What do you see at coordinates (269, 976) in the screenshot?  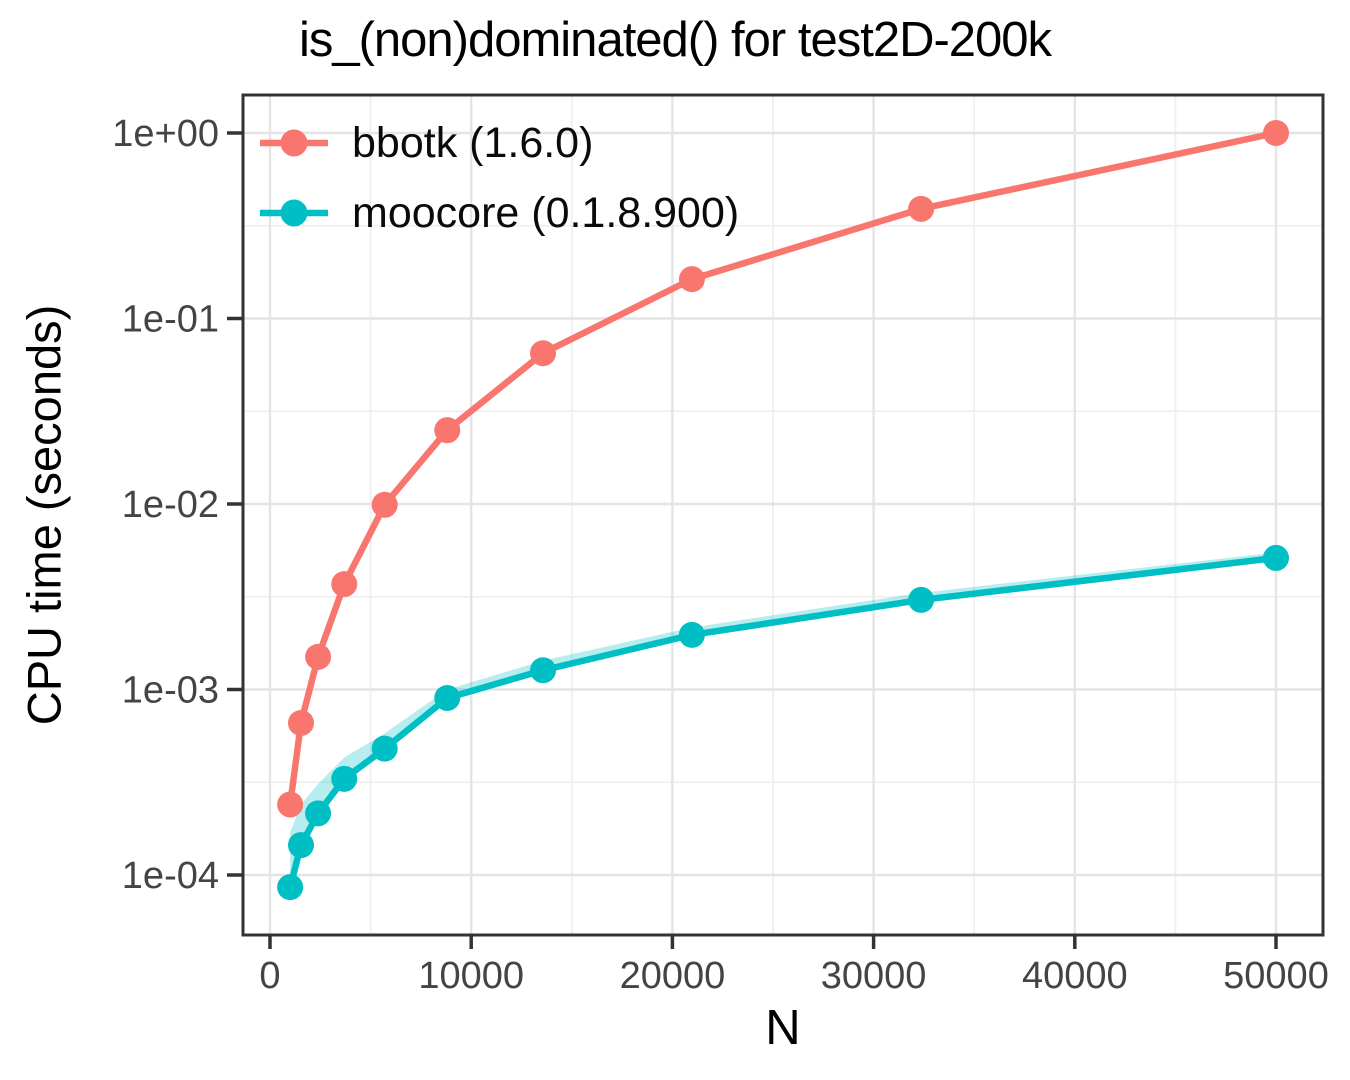 I see `x-tick-label: 0` at bounding box center [269, 976].